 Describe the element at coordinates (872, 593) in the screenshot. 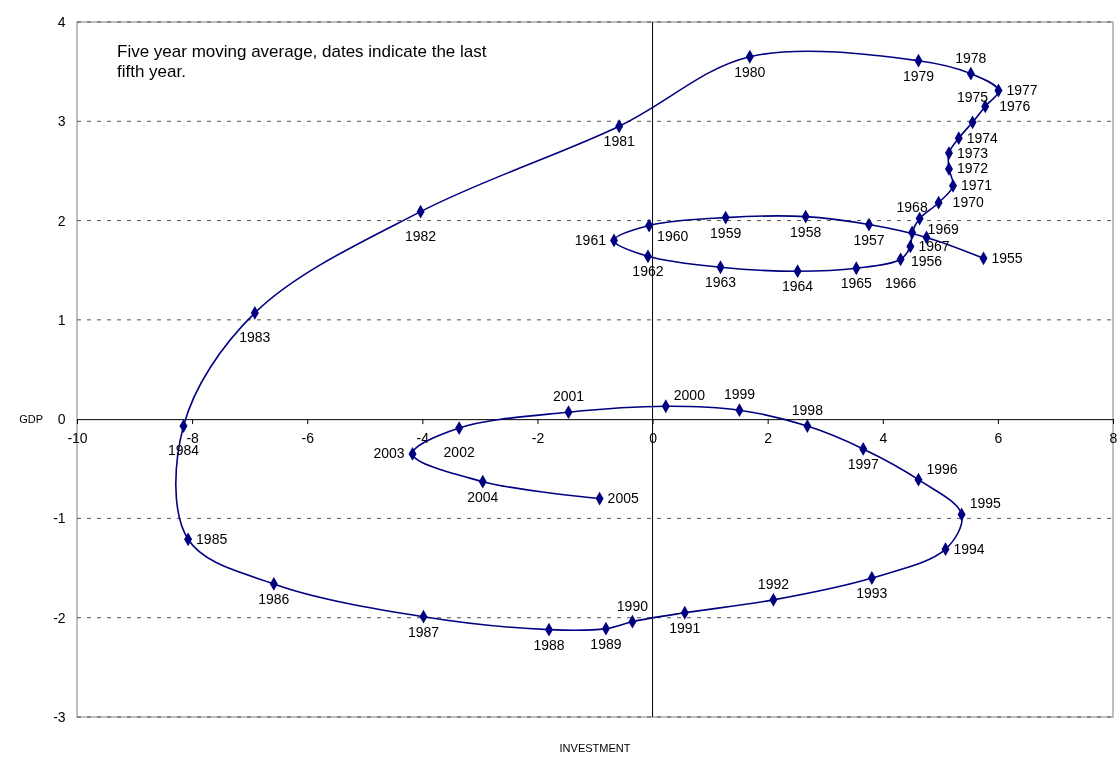

I see `annotation: 1993` at that location.